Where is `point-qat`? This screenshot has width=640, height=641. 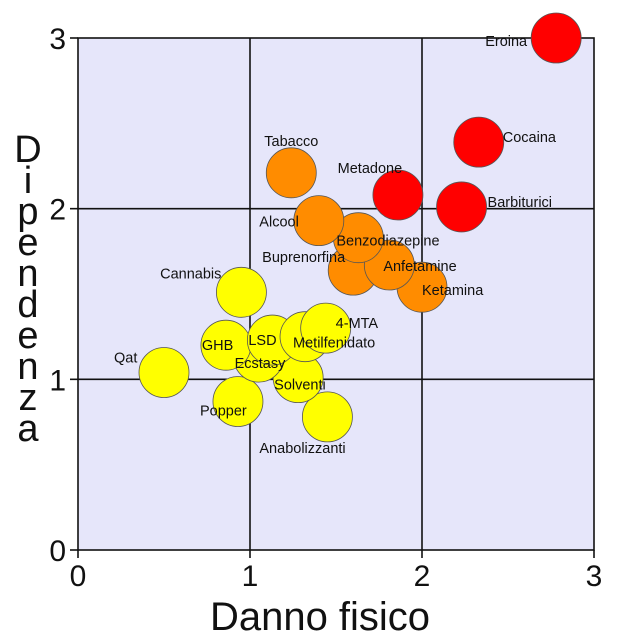
point-qat is located at coordinates (164, 372).